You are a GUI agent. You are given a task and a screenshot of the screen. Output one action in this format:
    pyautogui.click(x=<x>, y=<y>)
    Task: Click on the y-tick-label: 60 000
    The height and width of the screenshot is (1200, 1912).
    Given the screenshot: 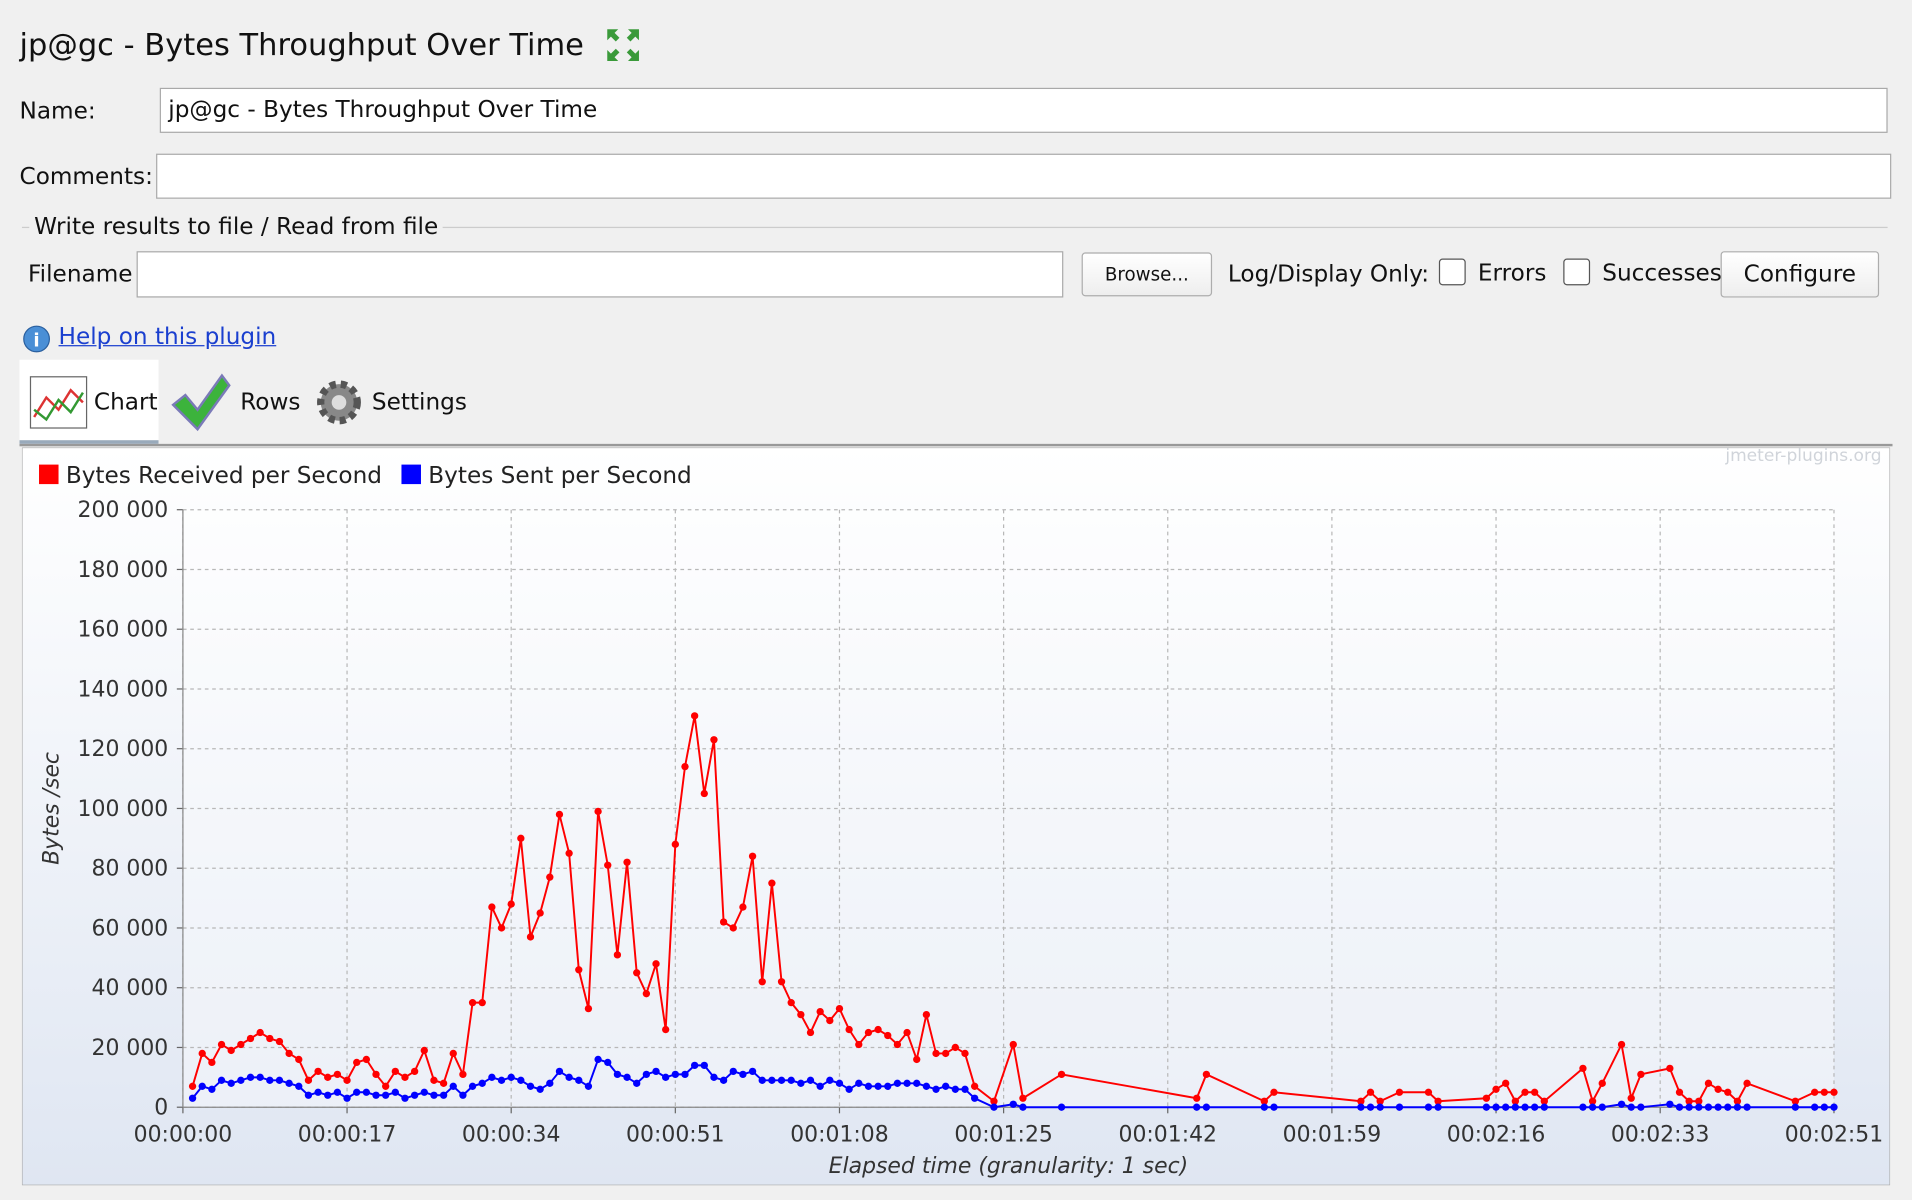 What is the action you would take?
    pyautogui.click(x=130, y=928)
    